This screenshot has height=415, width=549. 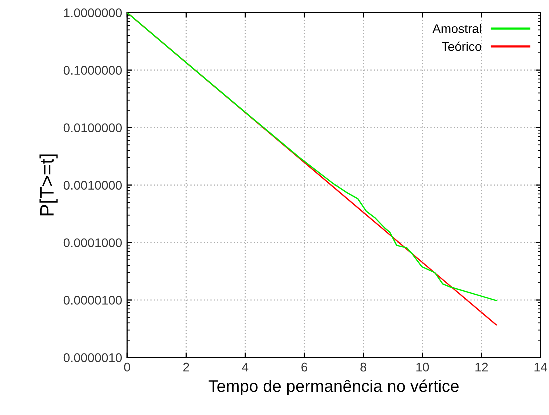 What do you see at coordinates (49, 185) in the screenshot?
I see `y-axis-title: P[T>=t]` at bounding box center [49, 185].